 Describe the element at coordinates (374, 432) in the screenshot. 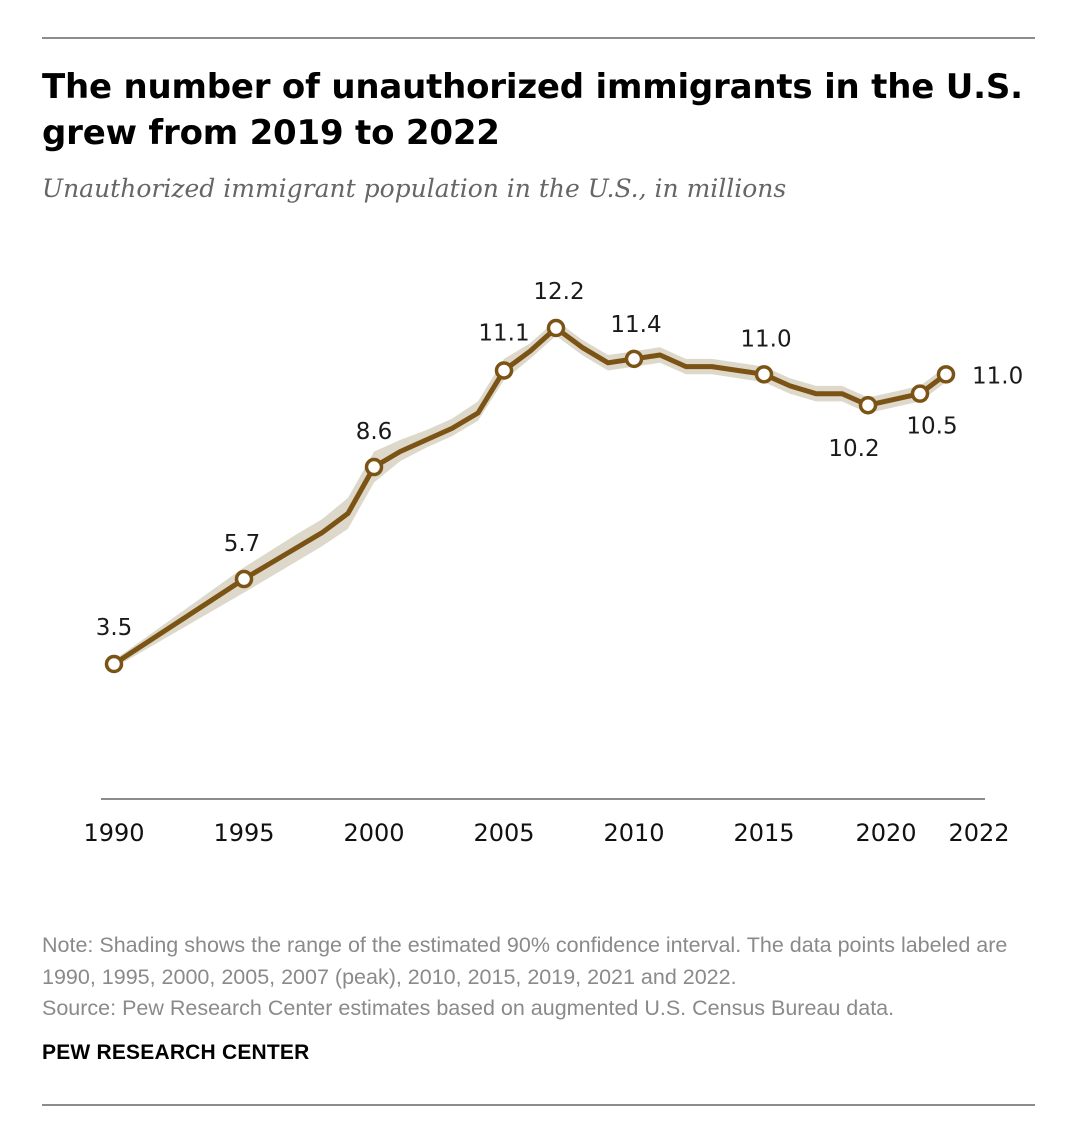

I see `data-label: 8.6` at that location.